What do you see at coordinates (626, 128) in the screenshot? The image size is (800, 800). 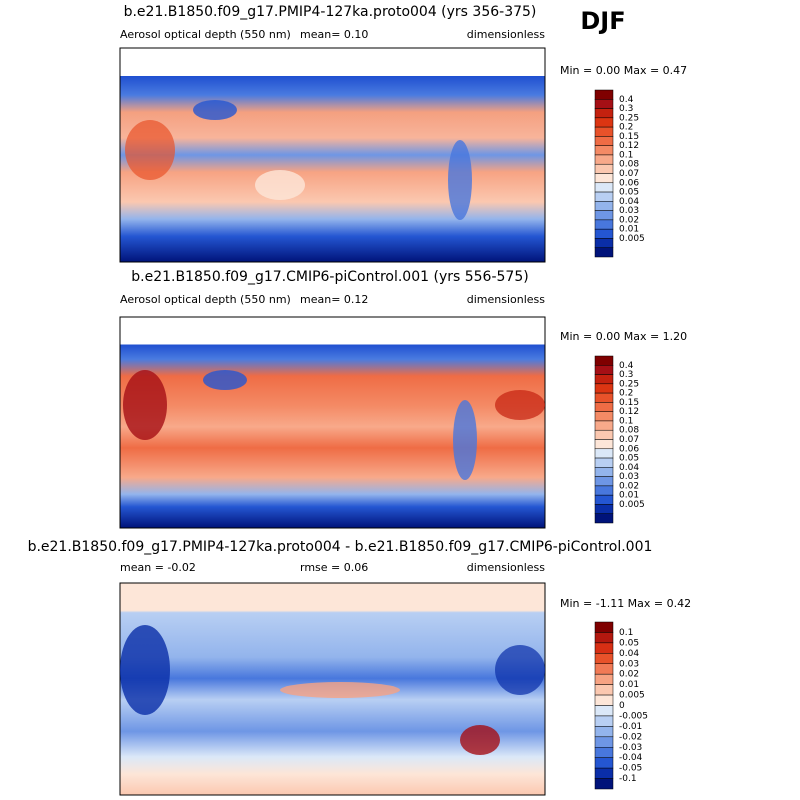 I see `colorbar-label: 0.2` at bounding box center [626, 128].